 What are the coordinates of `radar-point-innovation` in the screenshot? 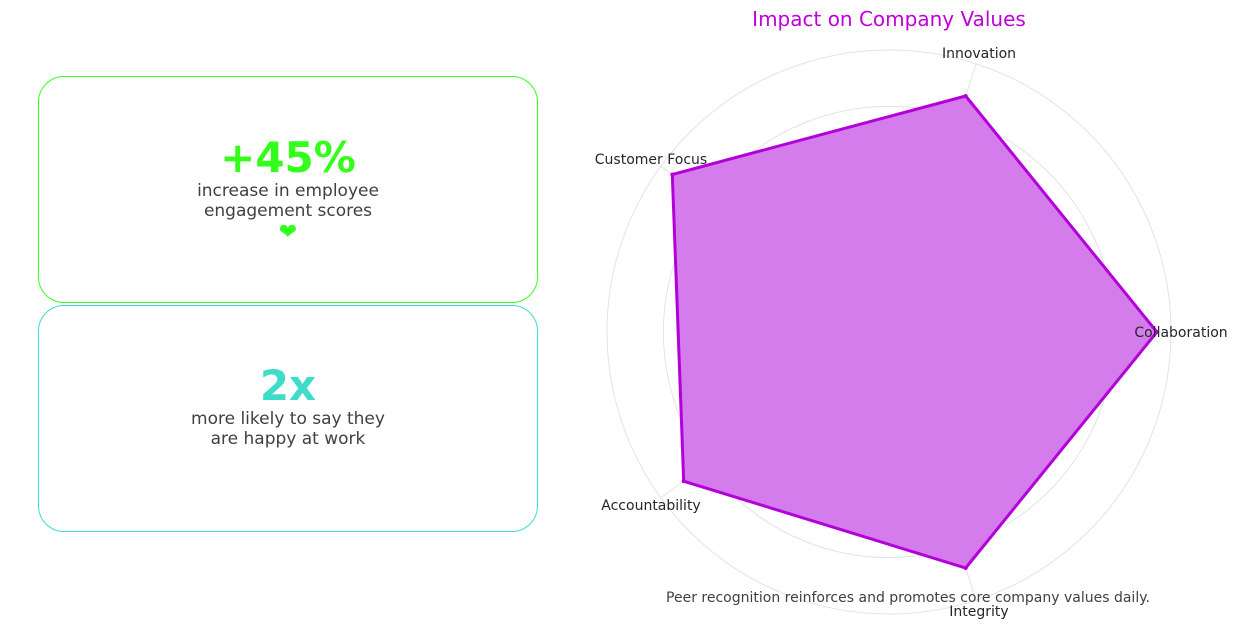 It's located at (965, 96).